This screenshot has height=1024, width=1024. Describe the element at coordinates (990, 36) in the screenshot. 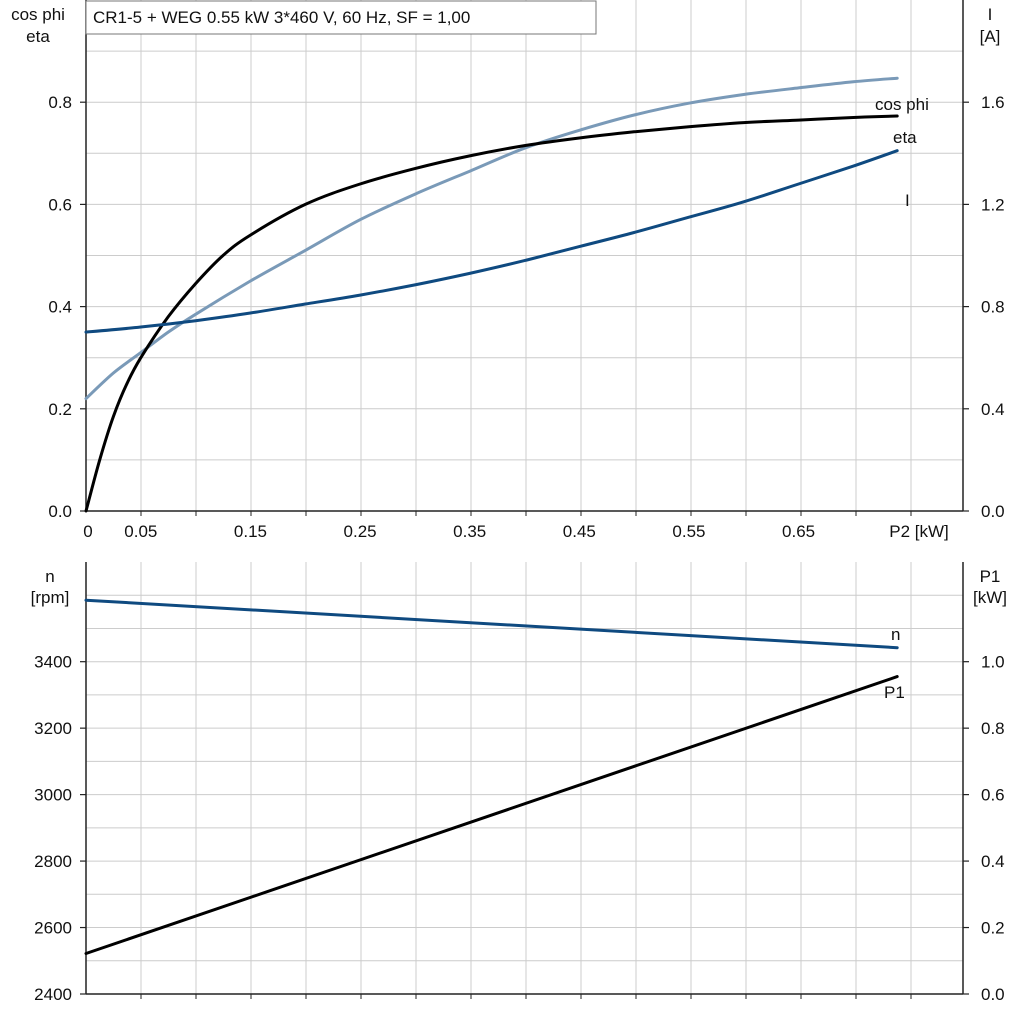

I see `right-axis-title: [A]` at that location.